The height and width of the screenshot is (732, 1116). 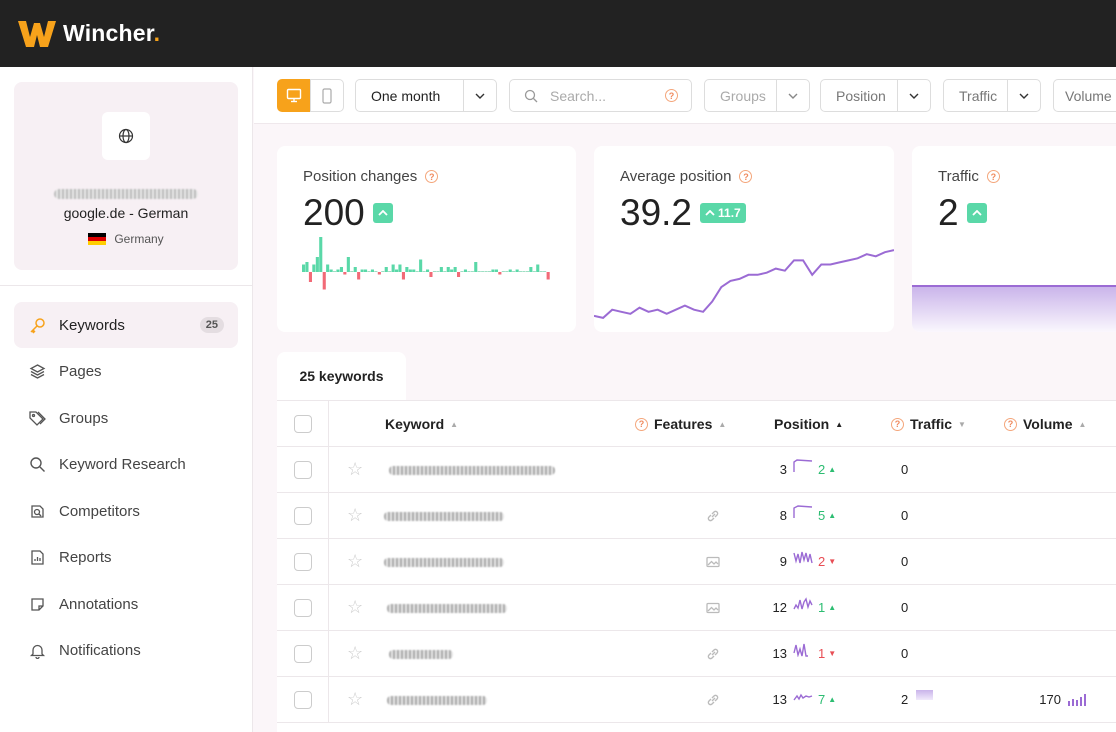 I want to click on position-change: 7 ▲, so click(x=827, y=699).